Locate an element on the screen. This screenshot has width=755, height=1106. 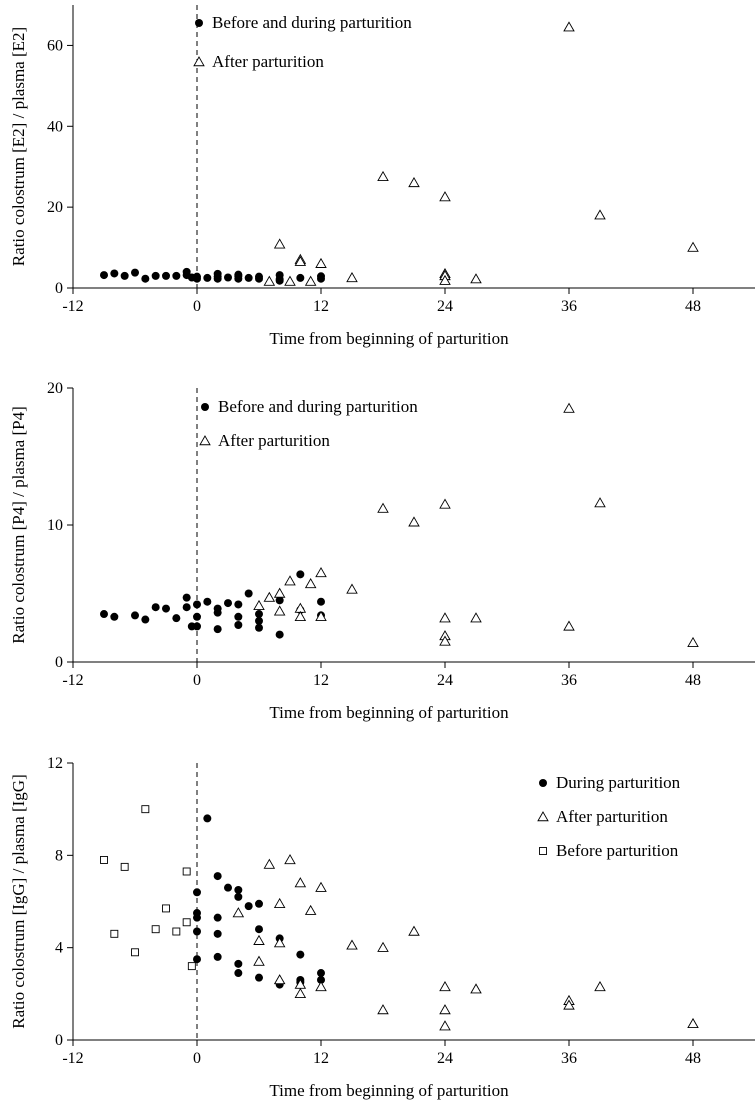
y-tick-label: 20 is located at coordinates (55, 388).